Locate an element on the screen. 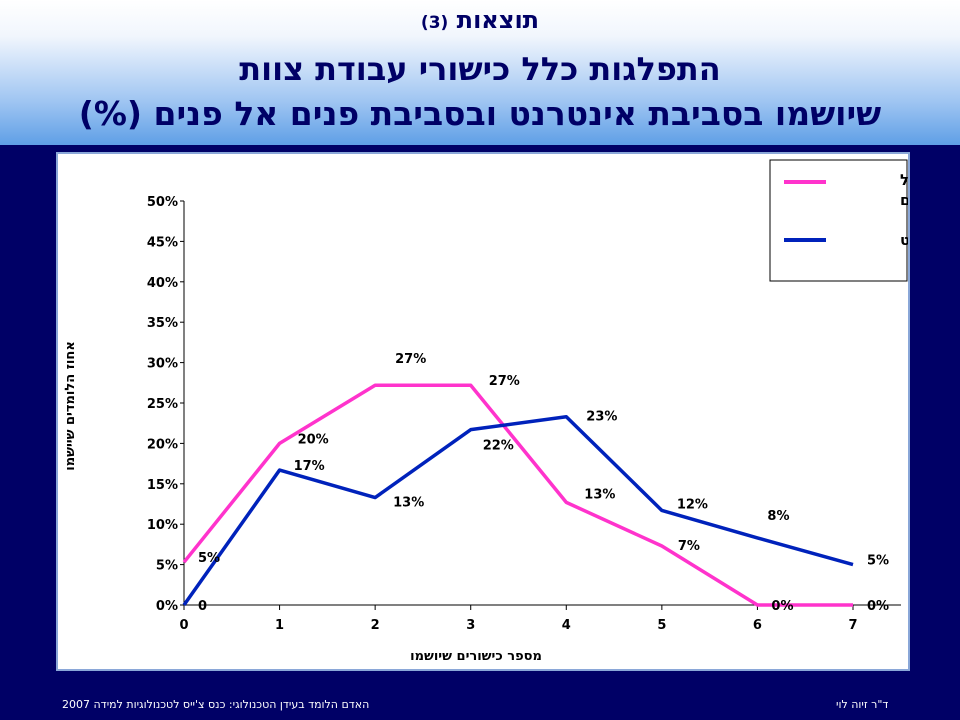  title-results-word: תוצאות is located at coordinates (498, 20).